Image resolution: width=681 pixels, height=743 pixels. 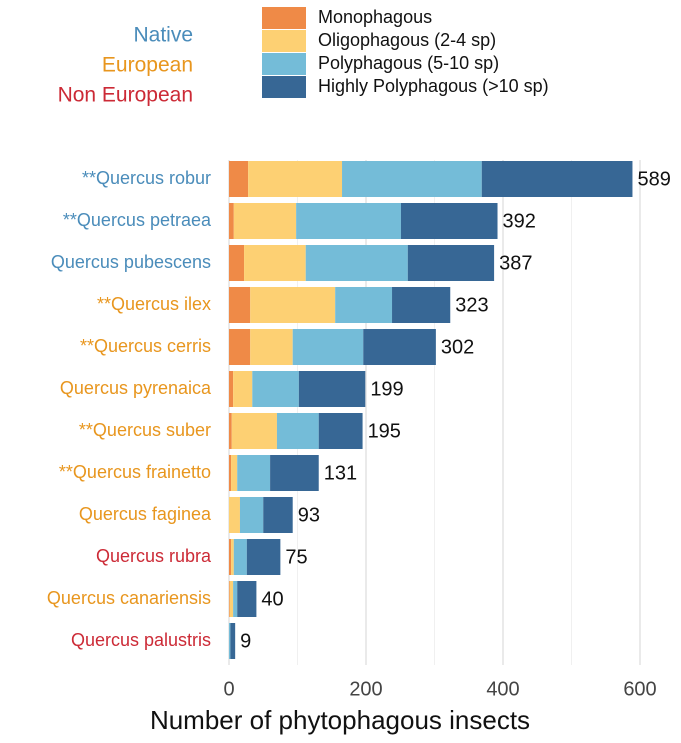 I want to click on total-label: 589, so click(x=653, y=179).